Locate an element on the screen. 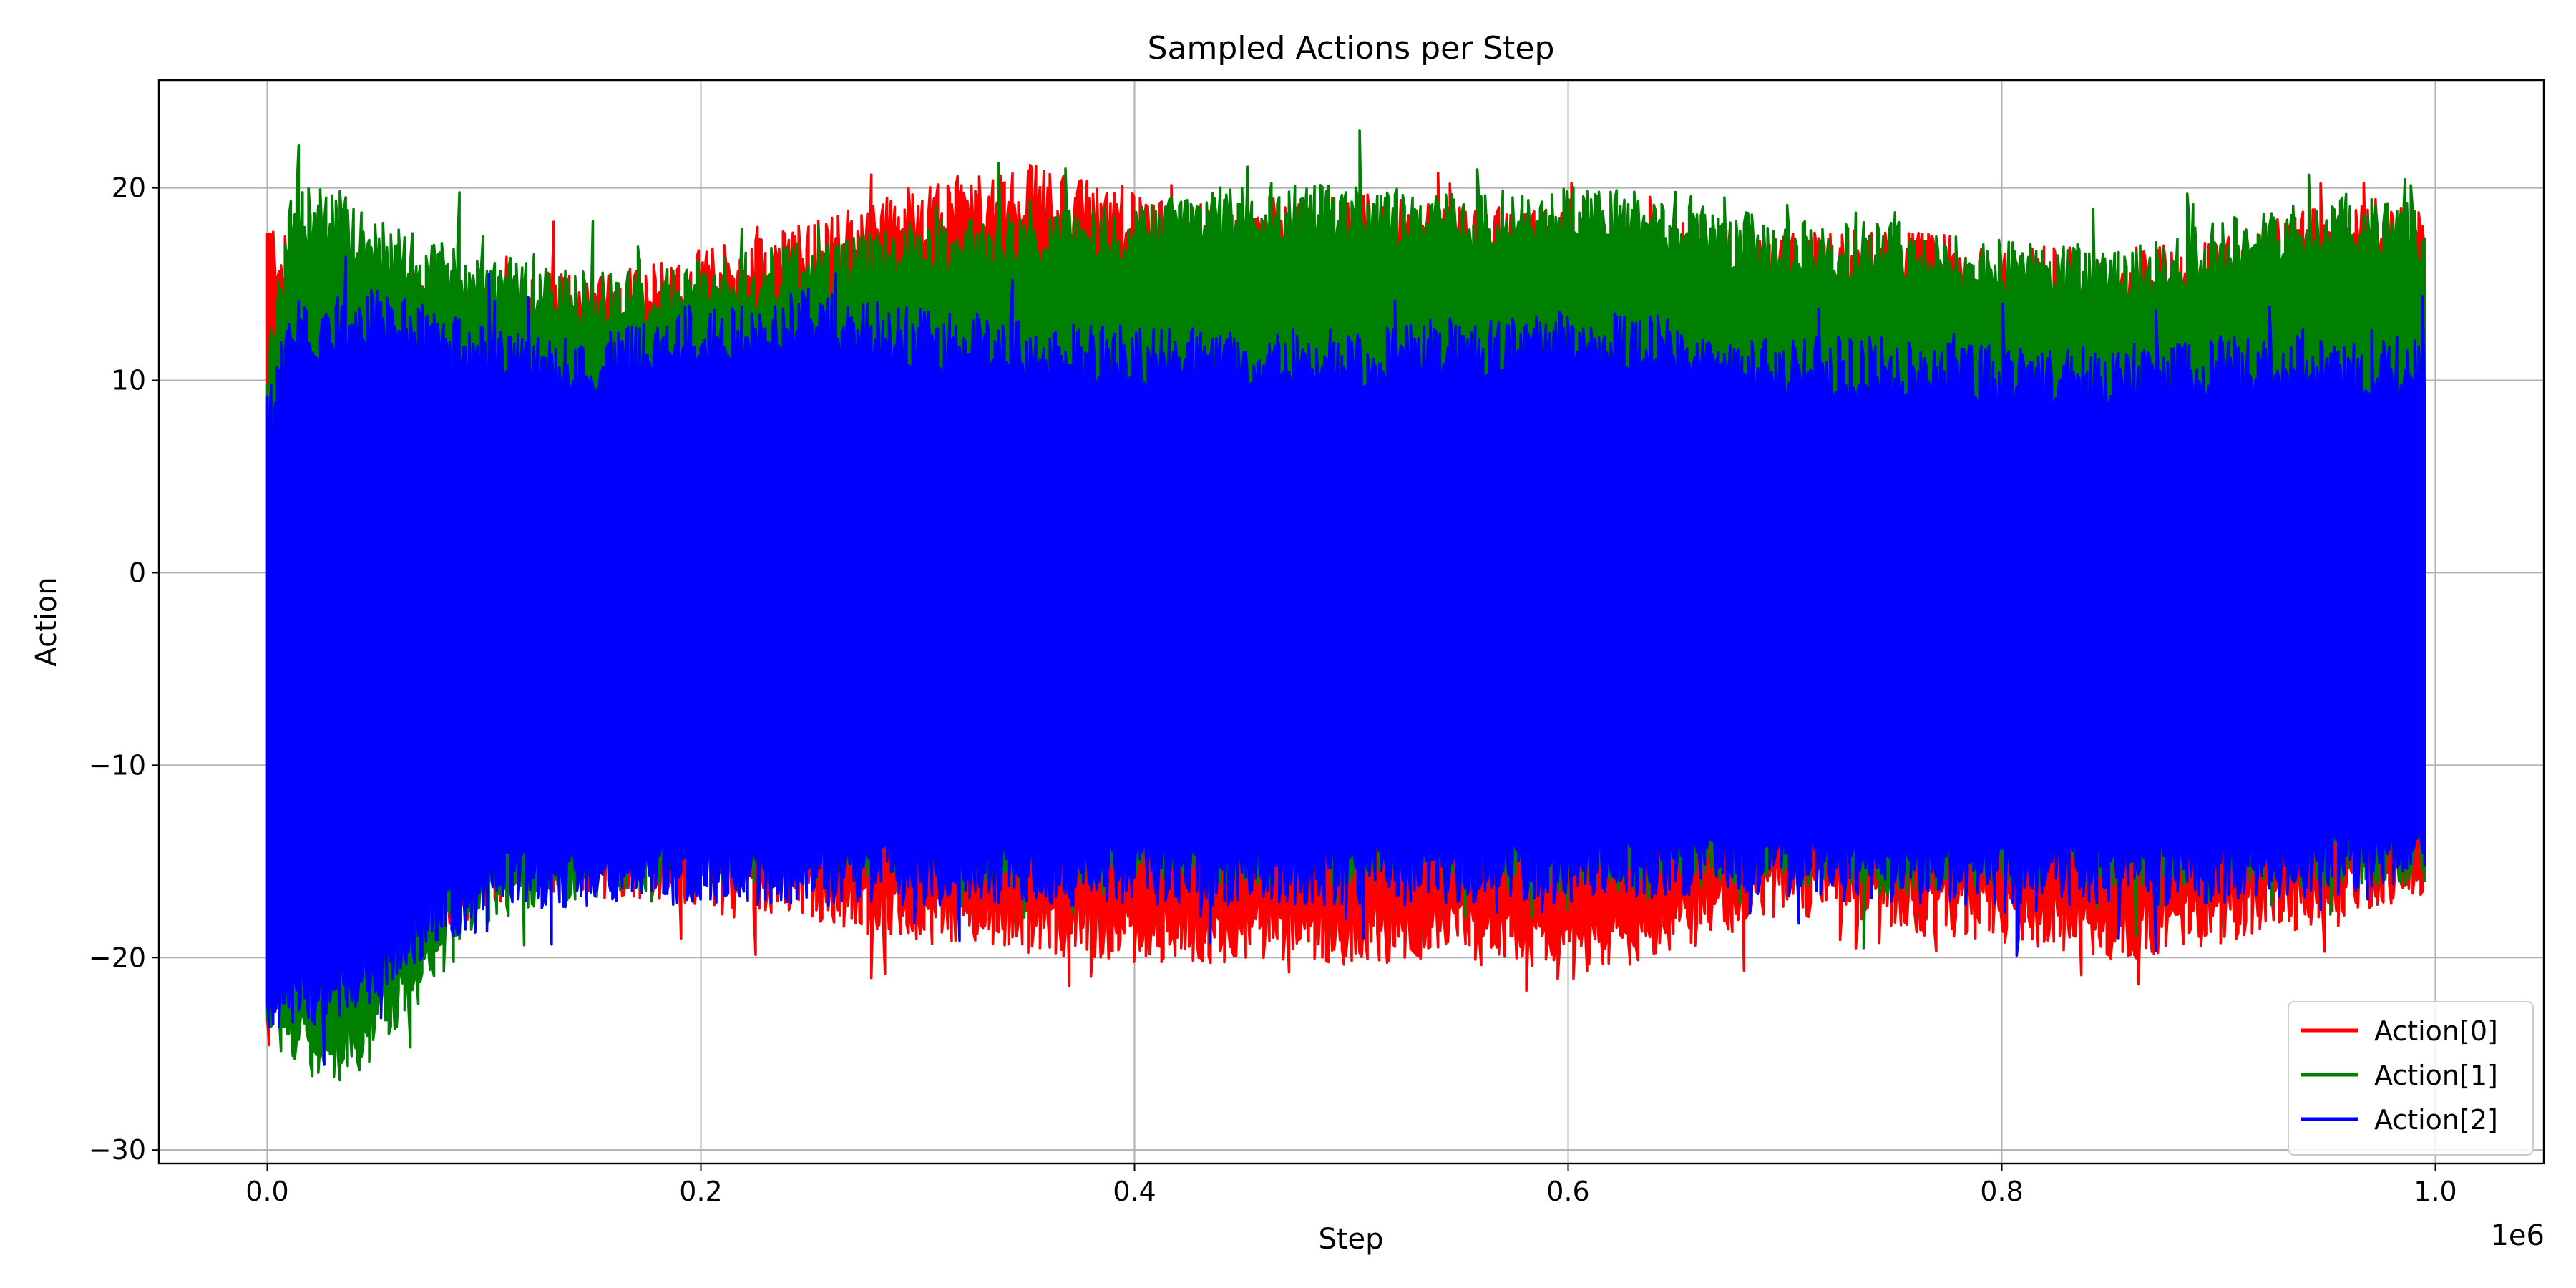  y-tick-label: 10 is located at coordinates (129, 380).